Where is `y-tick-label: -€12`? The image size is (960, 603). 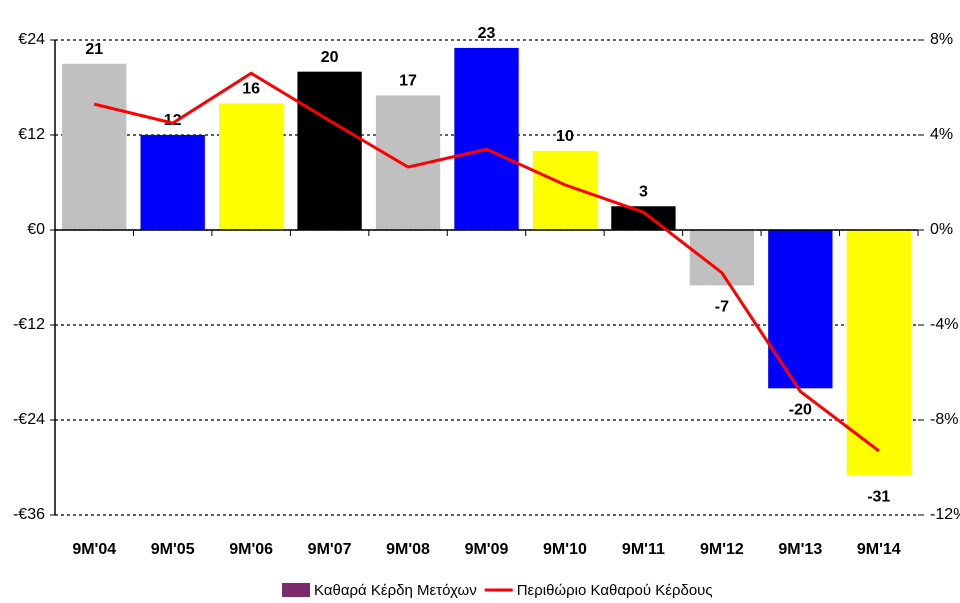
y-tick-label: -€12 is located at coordinates (29, 324).